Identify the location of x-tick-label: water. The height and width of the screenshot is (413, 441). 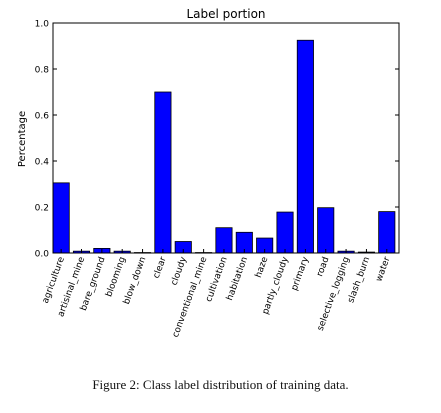
(383, 269).